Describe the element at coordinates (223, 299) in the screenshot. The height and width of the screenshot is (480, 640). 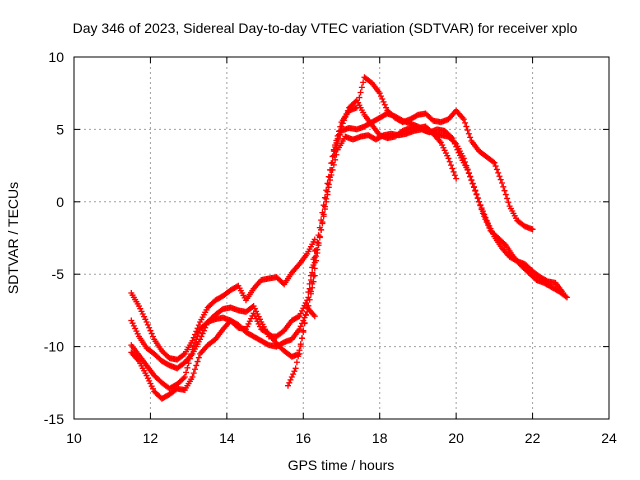
I see `data-series` at that location.